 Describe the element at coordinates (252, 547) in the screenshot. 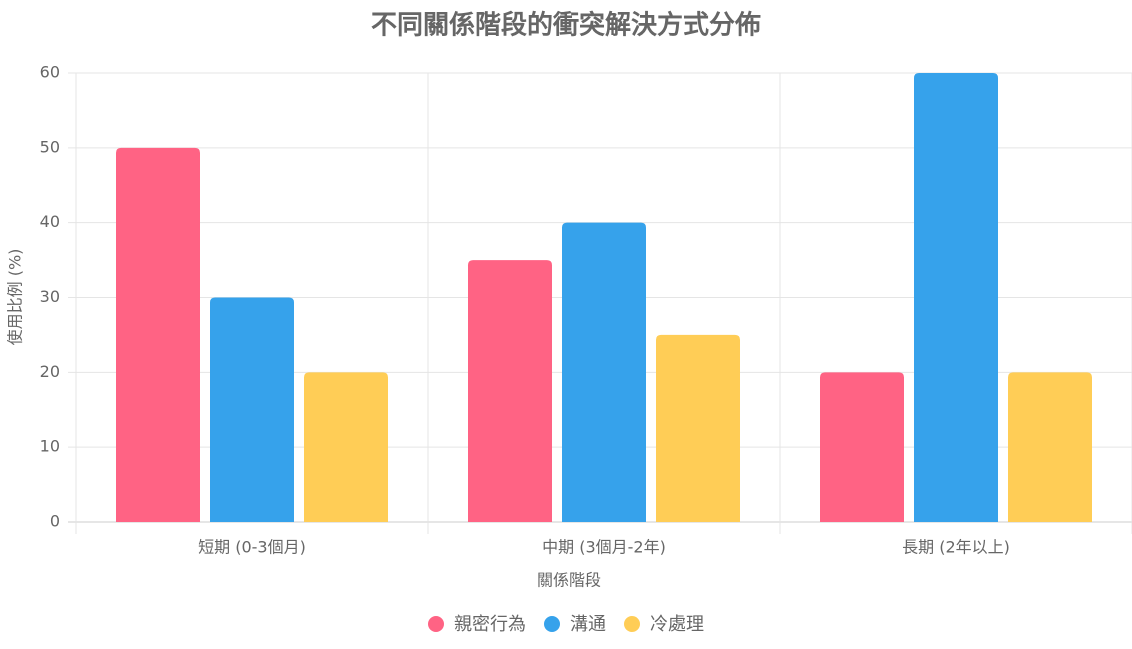

I see `x-tick-label: 短期 (0-3個月)` at that location.